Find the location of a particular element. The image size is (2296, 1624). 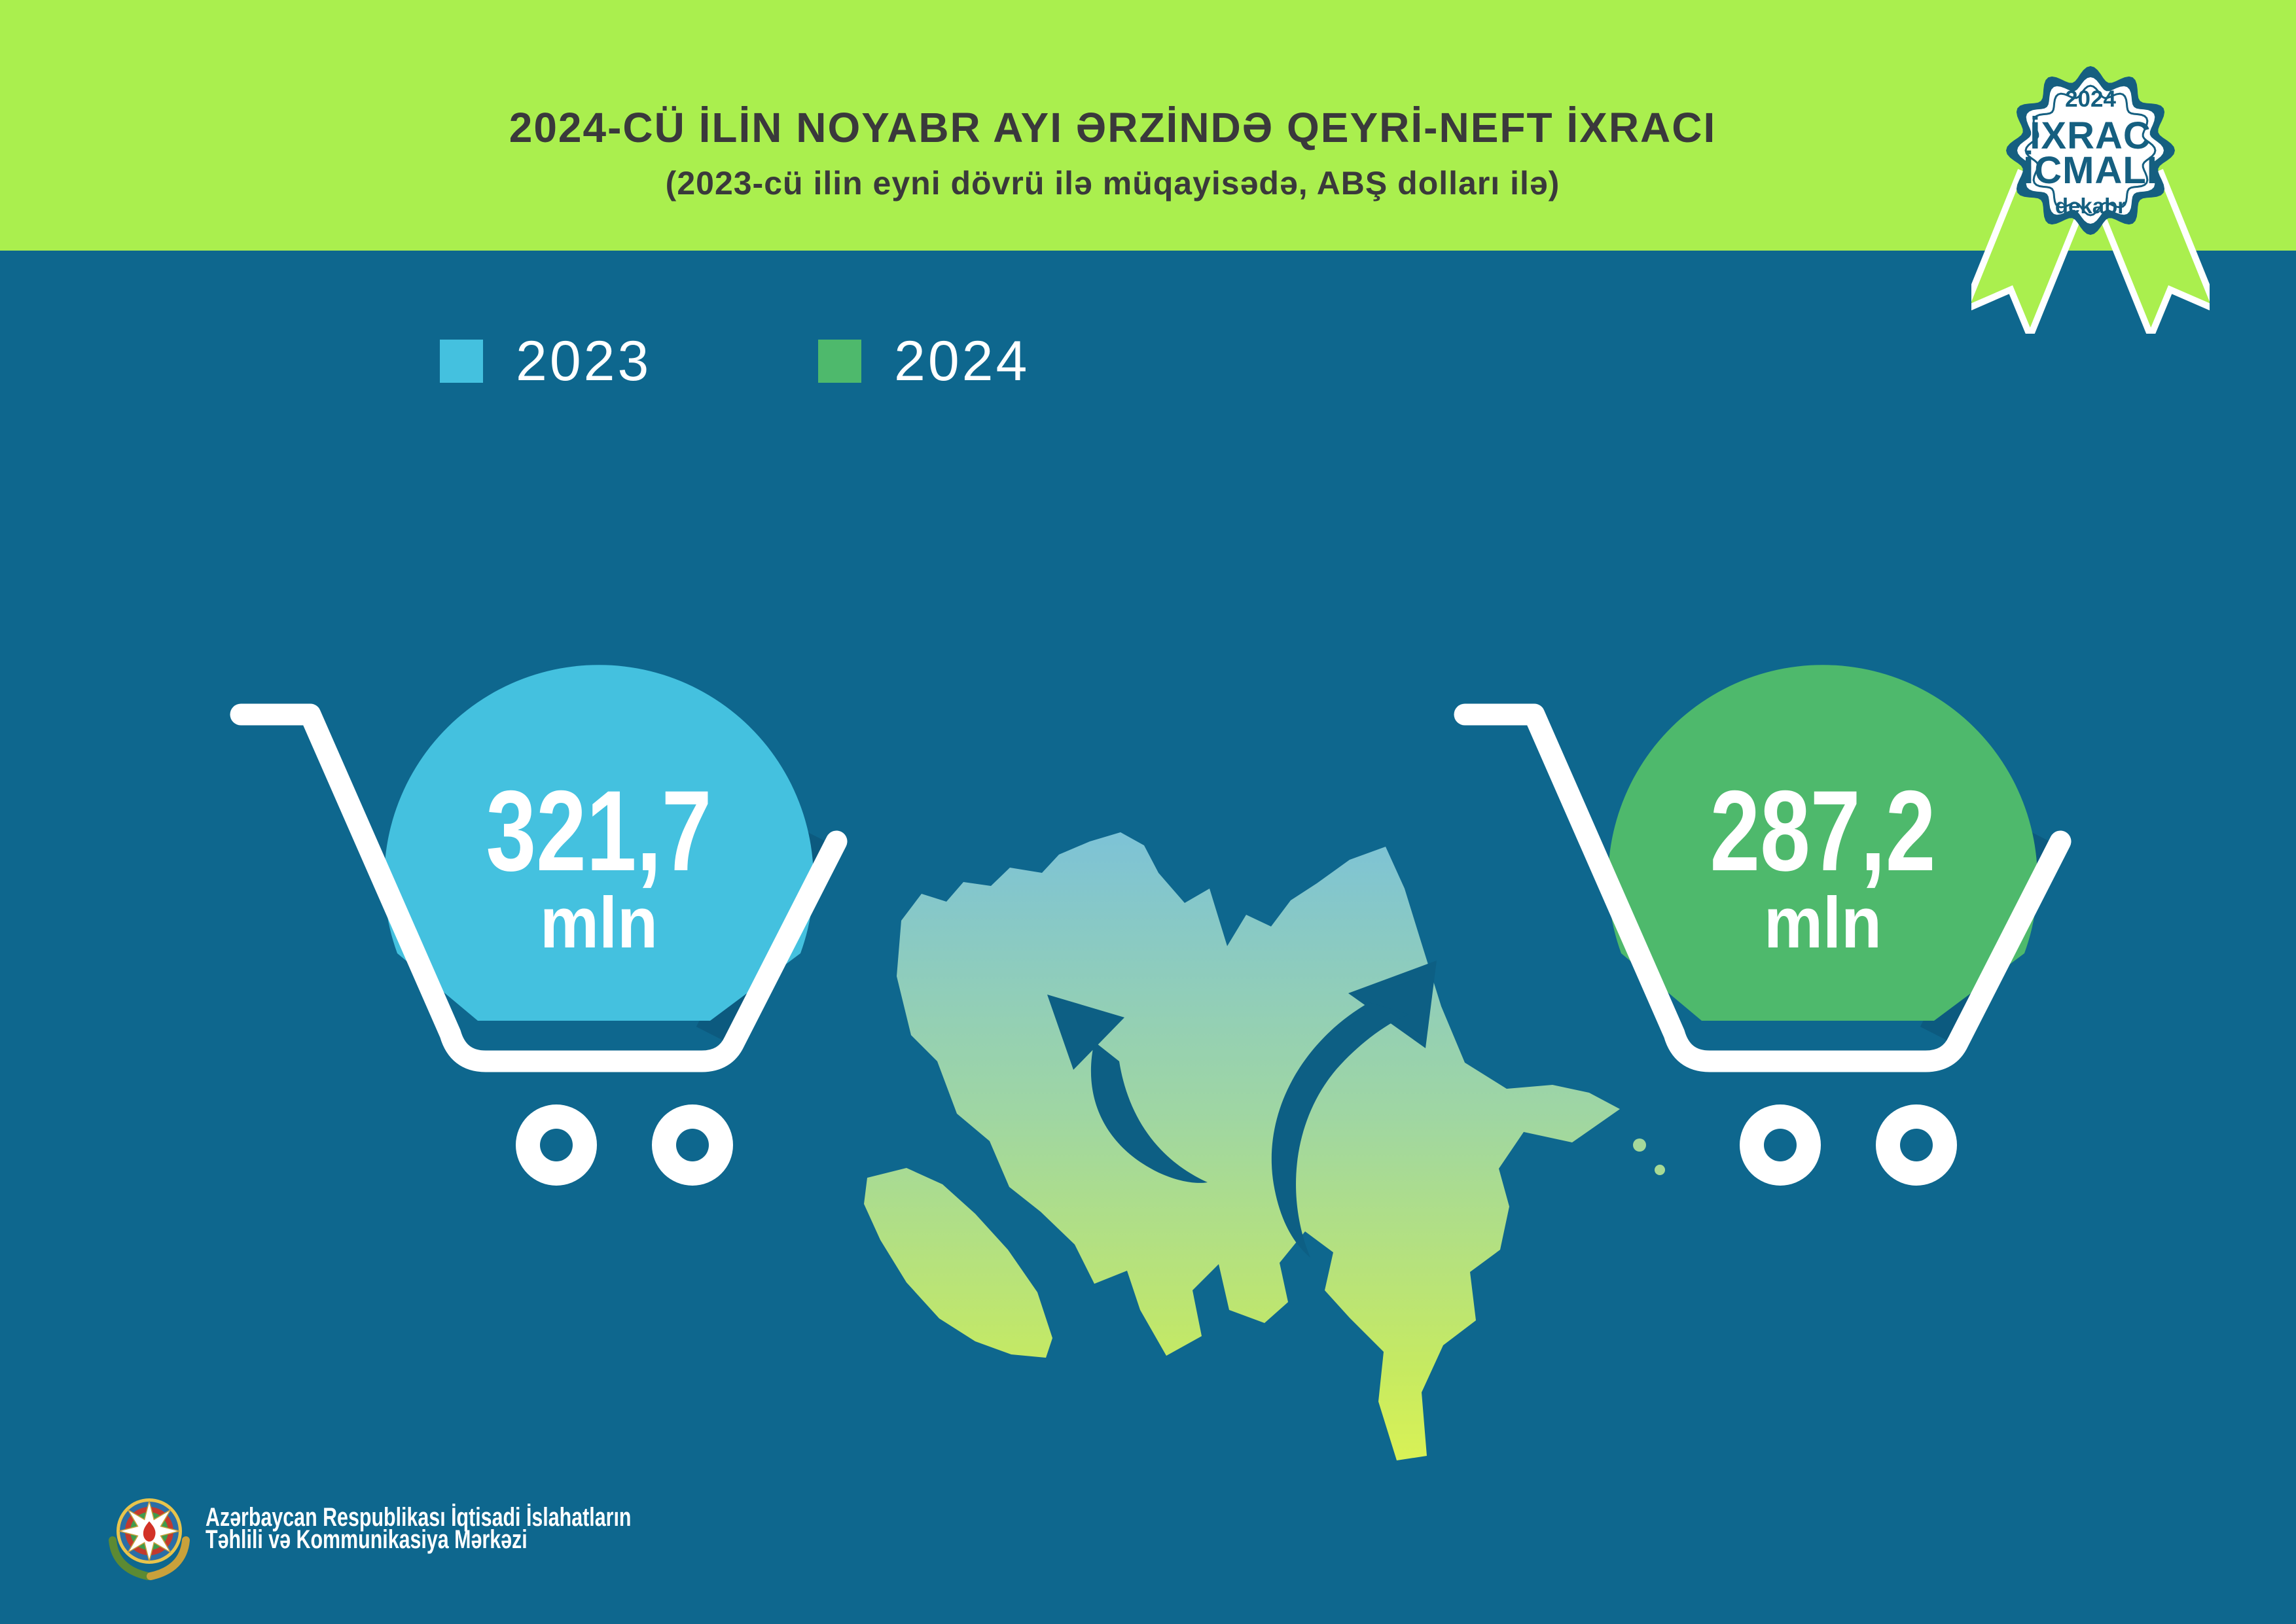

shopping-cart-2024-icon: 287,2 mln is located at coordinates (1763, 925).